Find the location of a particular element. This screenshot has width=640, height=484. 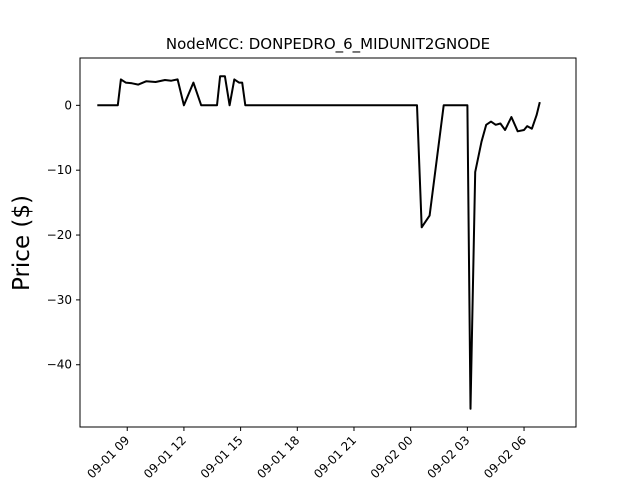

x-tick-label: 09-01 21 is located at coordinates (335, 456).